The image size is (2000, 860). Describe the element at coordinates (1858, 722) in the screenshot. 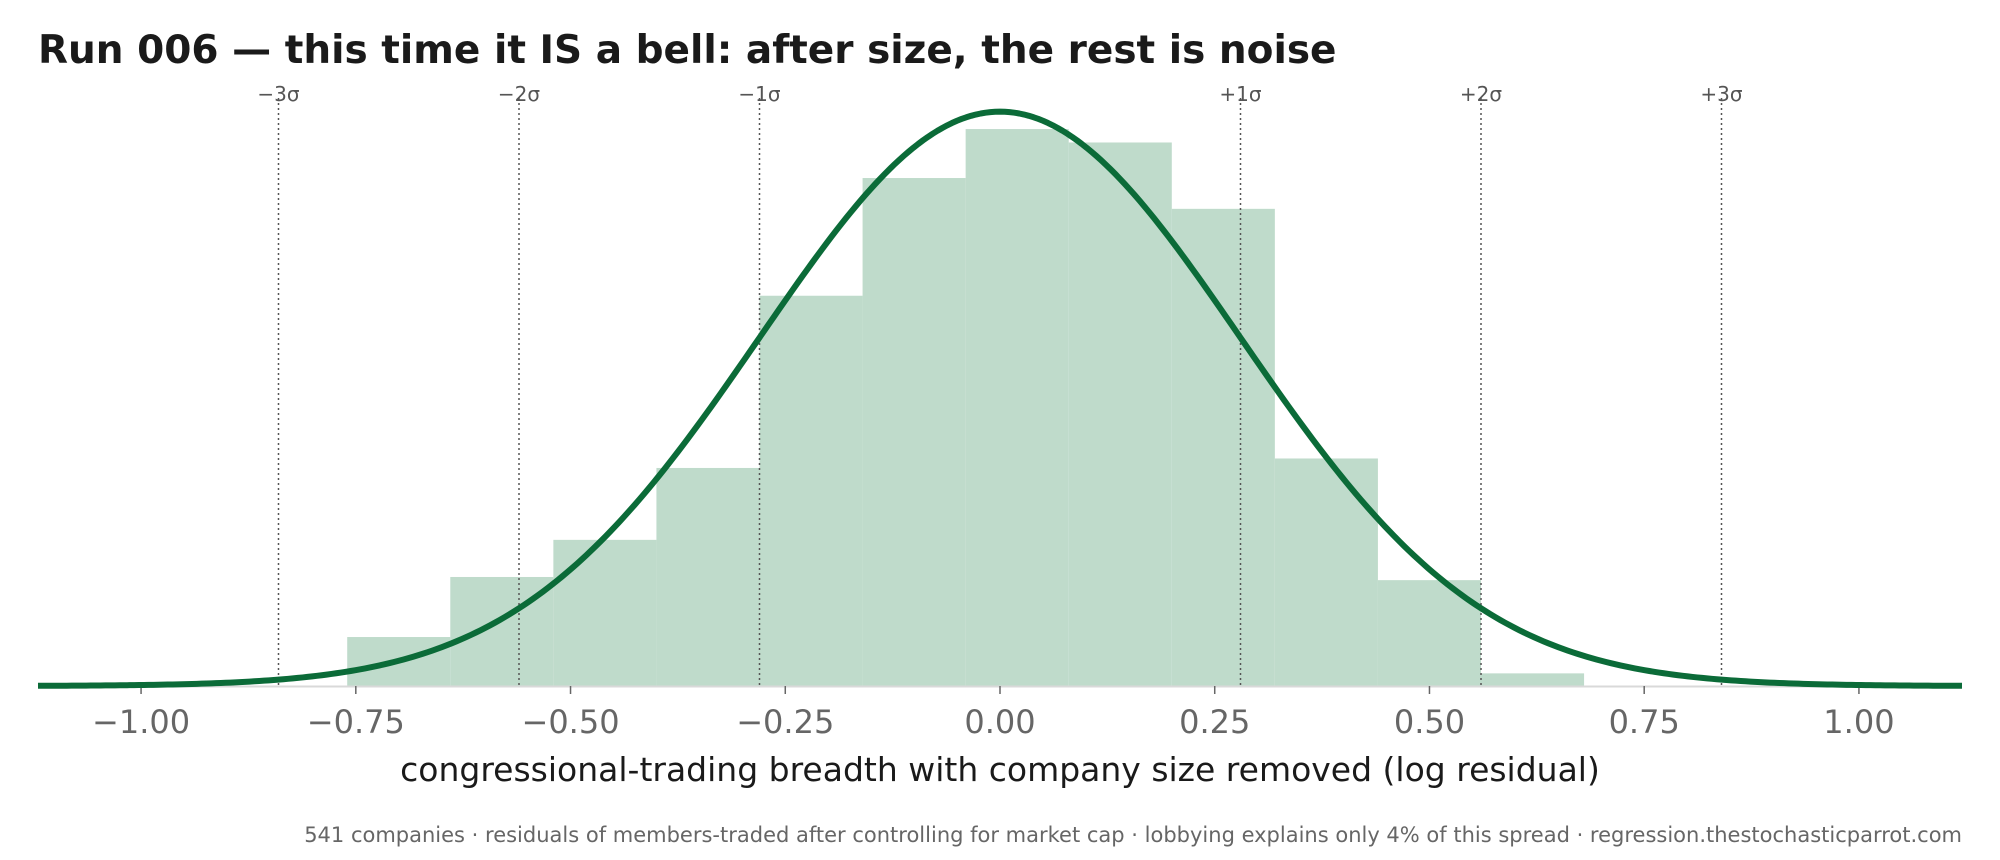

I see `x-tick-label: 1.00` at that location.